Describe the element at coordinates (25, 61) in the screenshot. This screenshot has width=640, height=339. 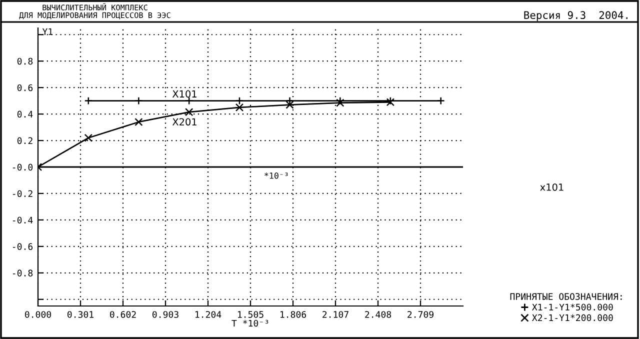
I see `y-tick-label: 0.8` at that location.